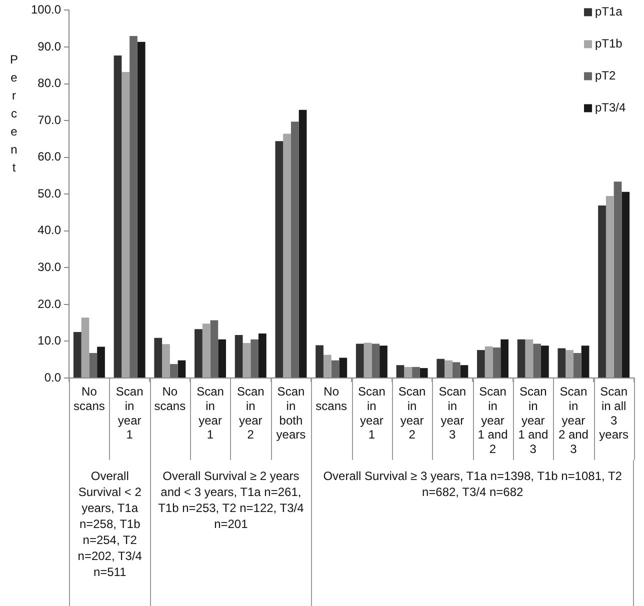 The image size is (644, 606). I want to click on y-tick-label: 40.0, so click(50, 230).